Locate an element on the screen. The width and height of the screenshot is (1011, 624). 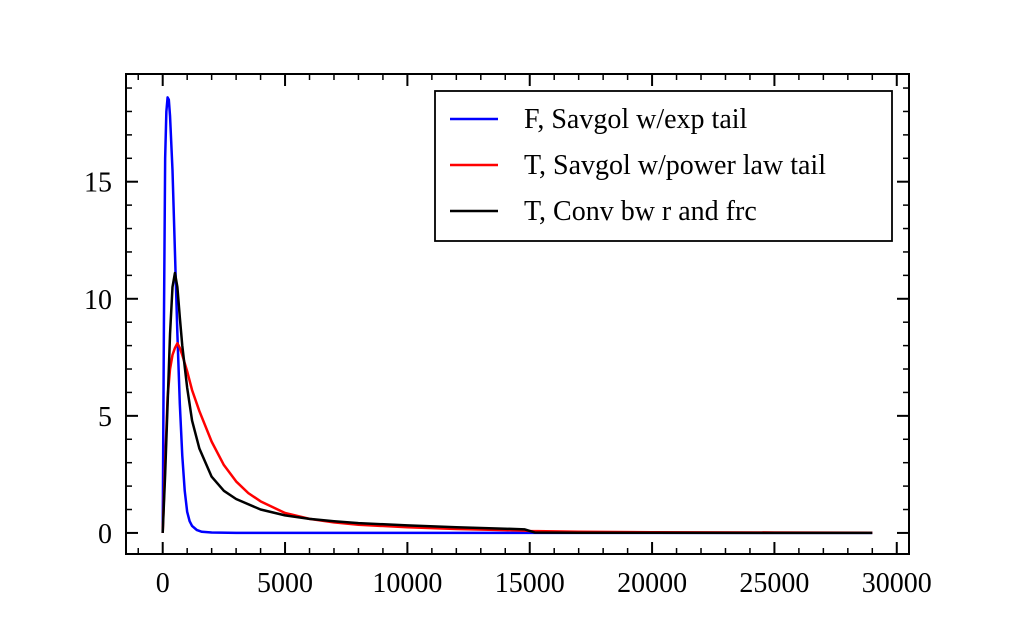
legend-box is located at coordinates (663, 166).